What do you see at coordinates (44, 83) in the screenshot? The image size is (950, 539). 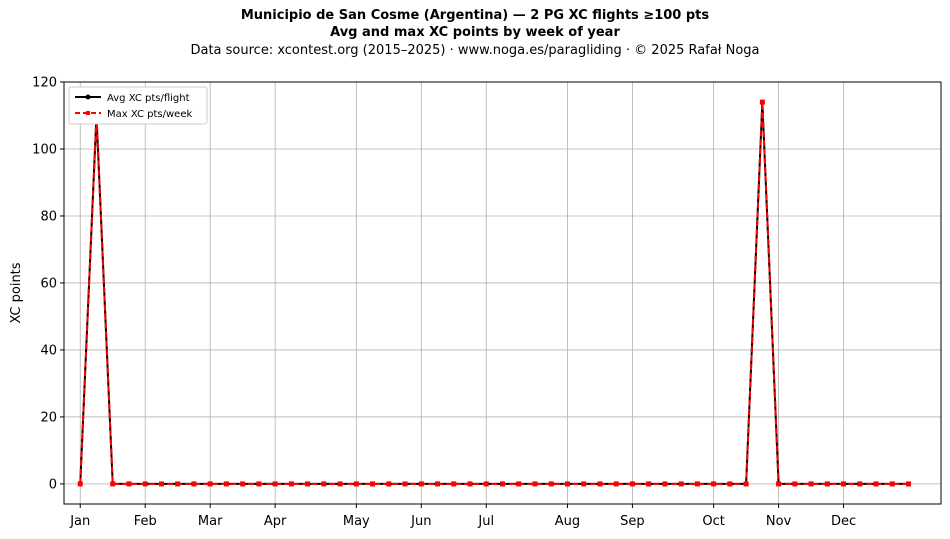 I see `y-tick-label: 120` at bounding box center [44, 83].